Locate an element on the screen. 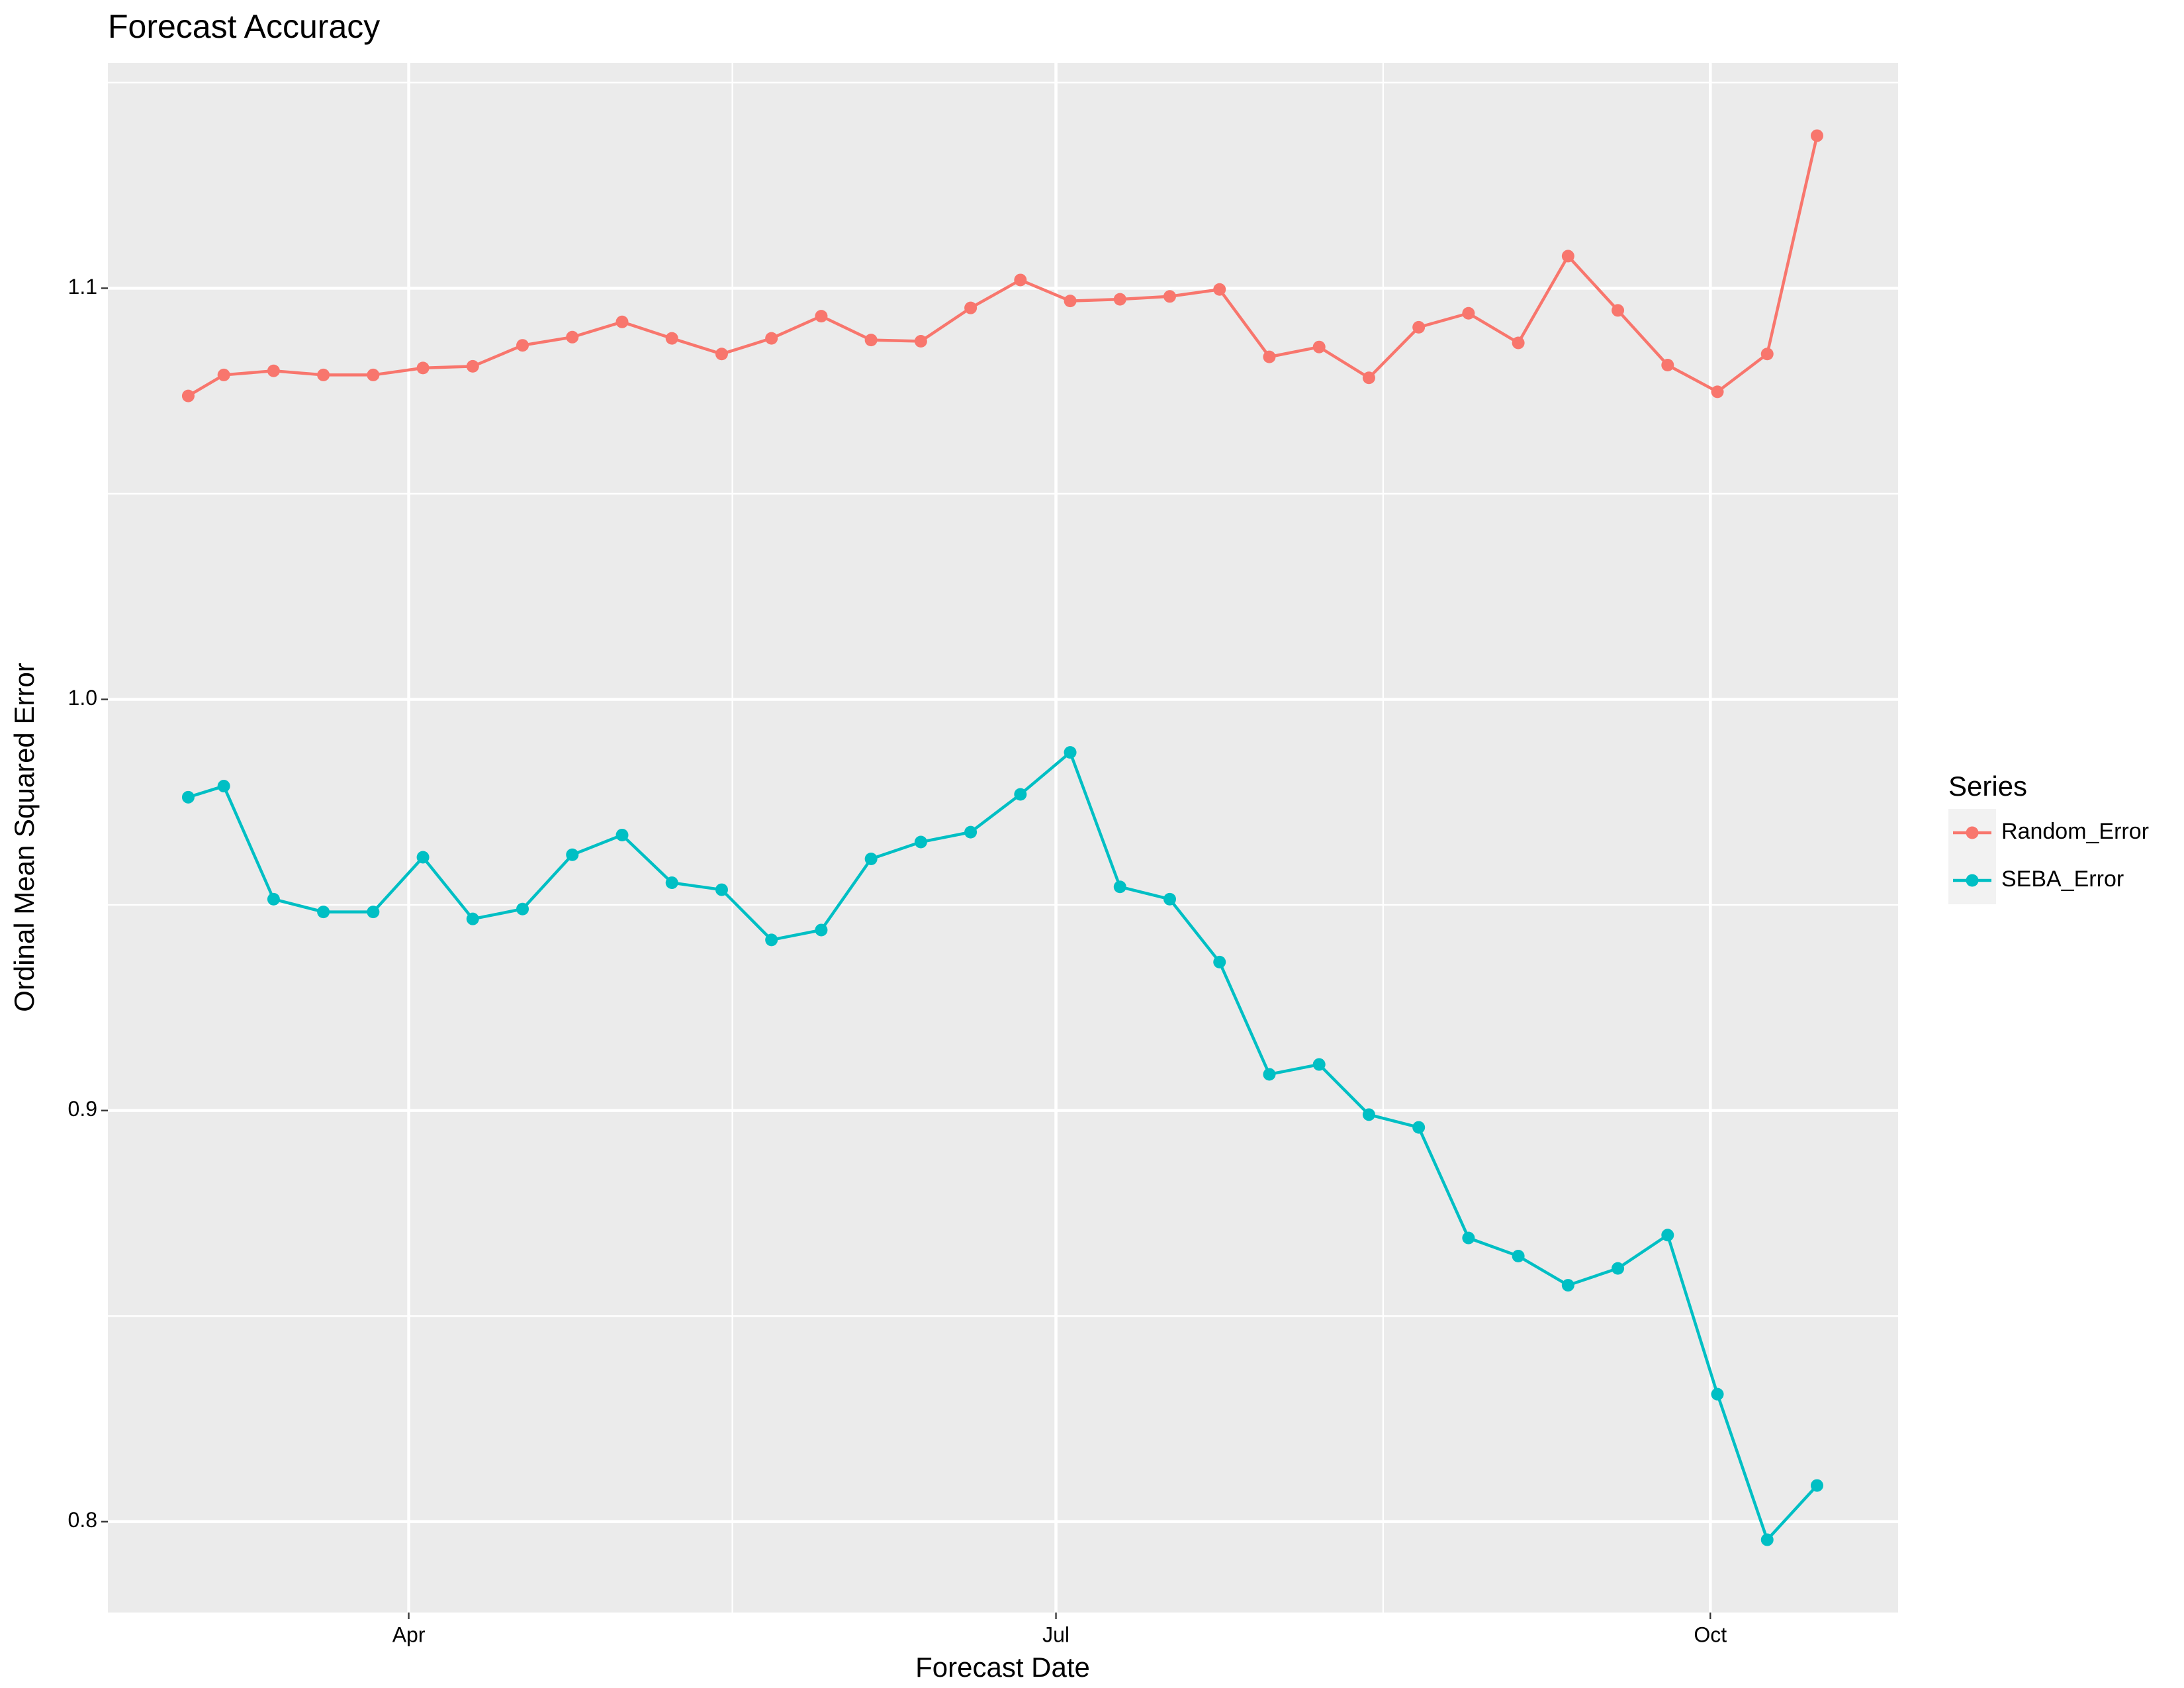  chart-title: Forecast Accuracy is located at coordinates (244, 26).